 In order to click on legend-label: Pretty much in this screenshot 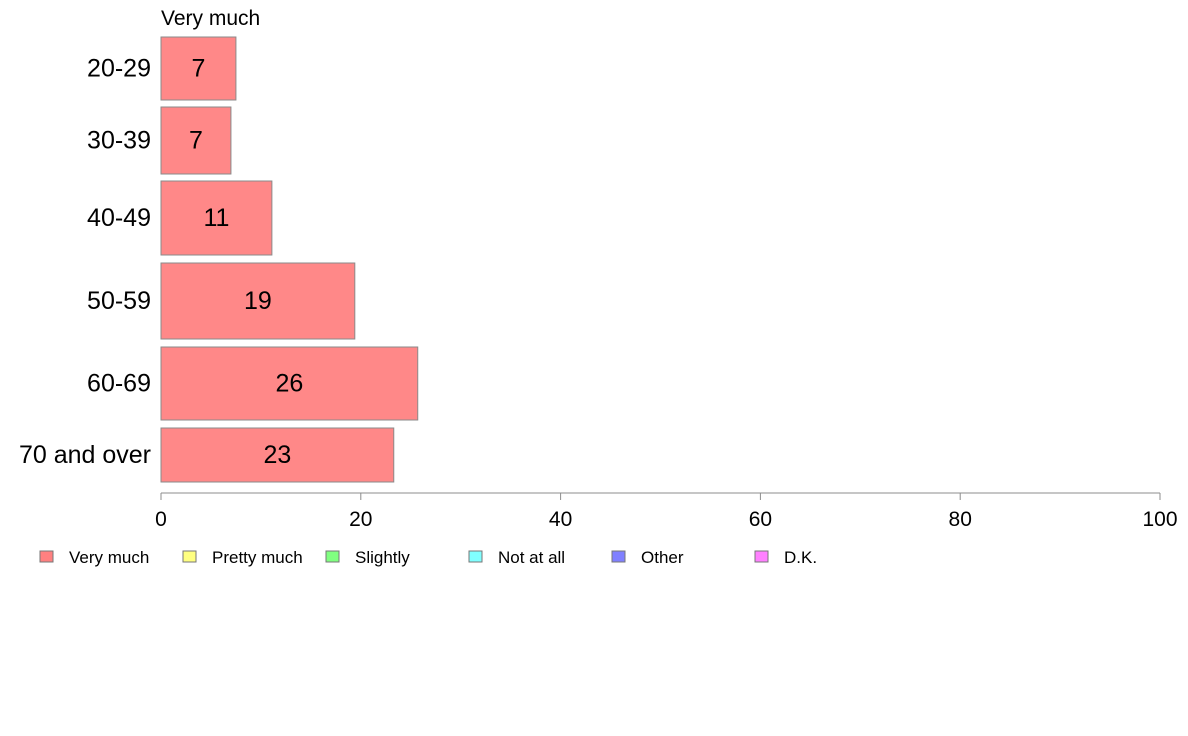, I will do `click(257, 557)`.